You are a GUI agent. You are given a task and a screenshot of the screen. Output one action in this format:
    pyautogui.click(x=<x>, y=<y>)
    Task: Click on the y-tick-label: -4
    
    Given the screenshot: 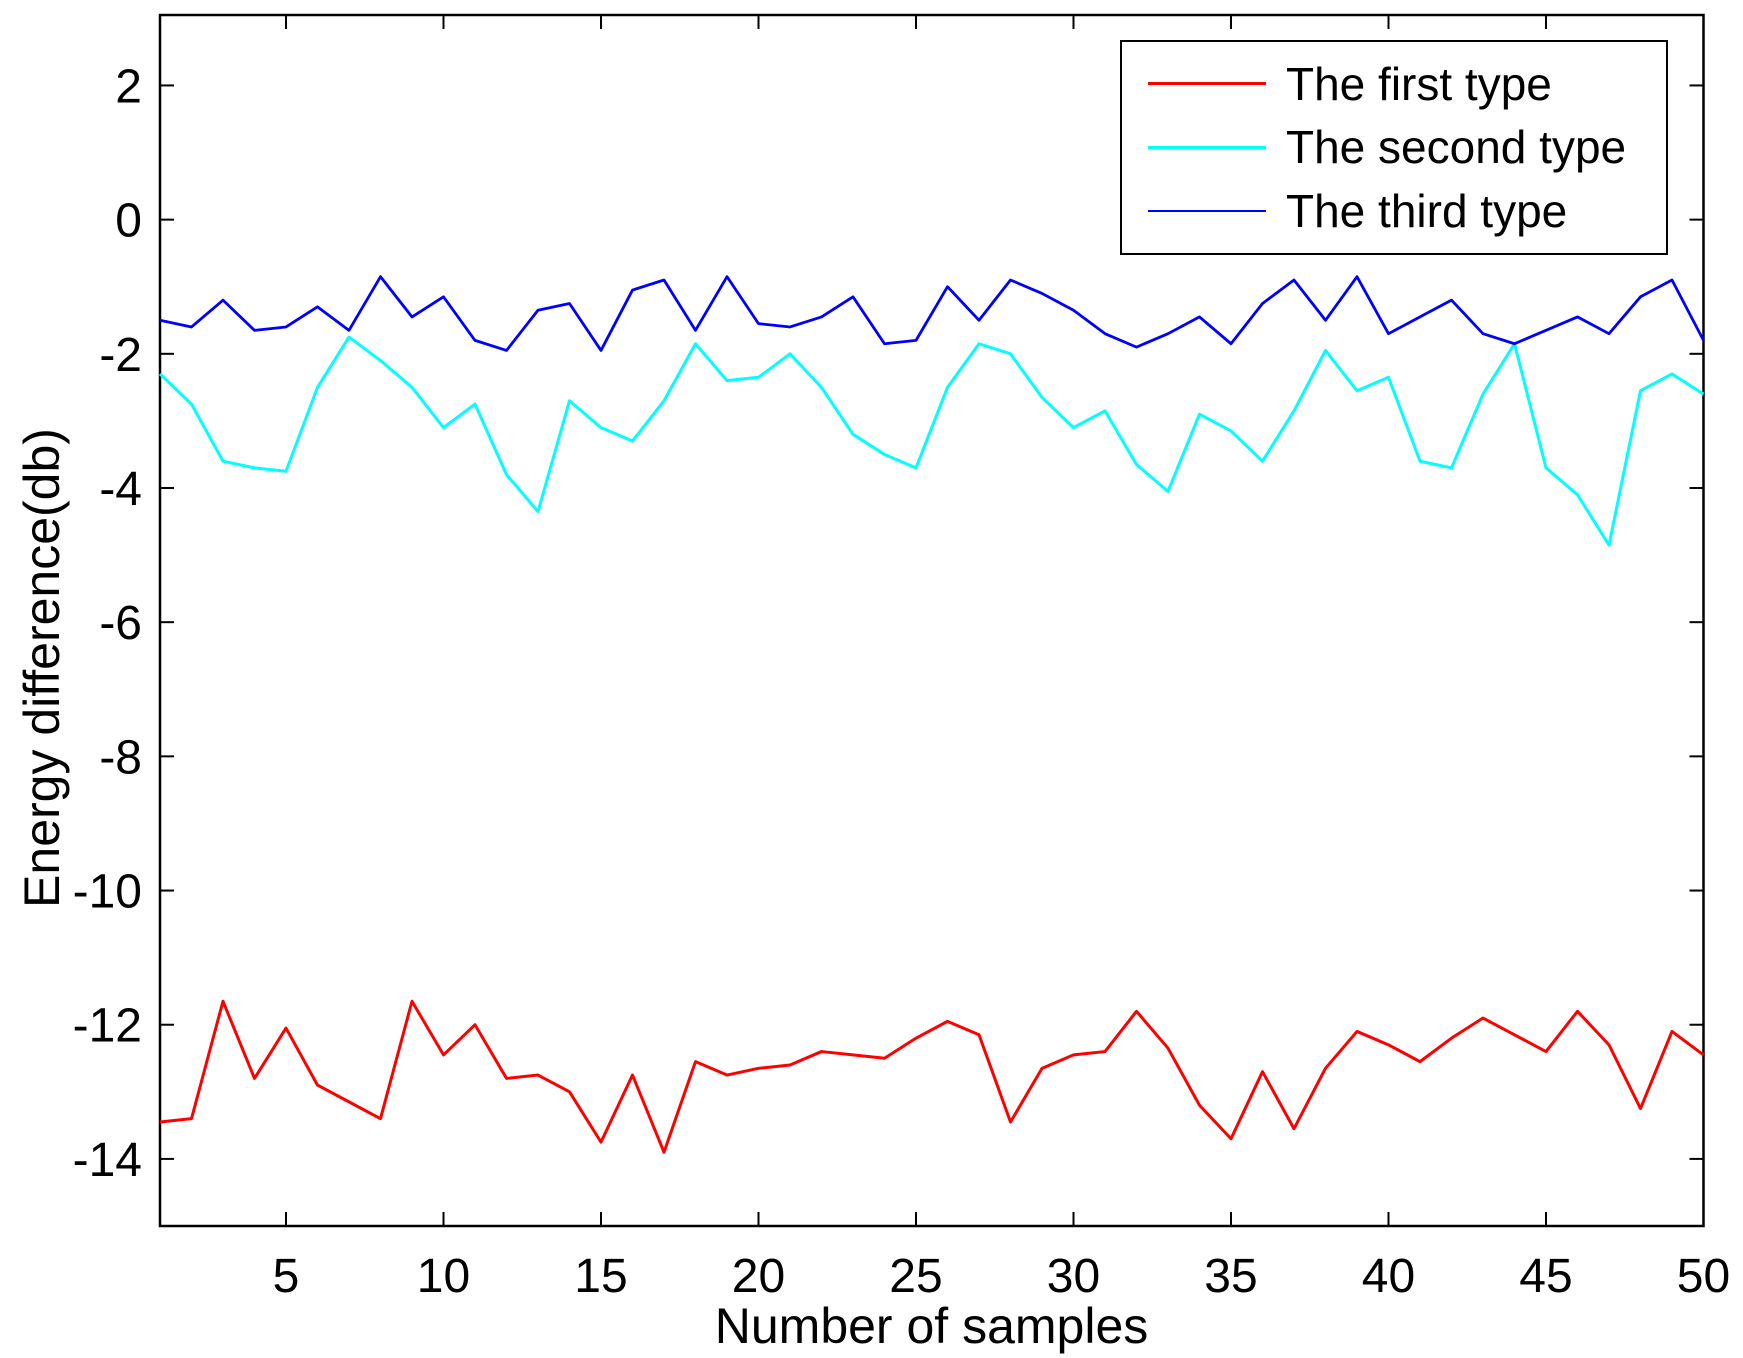 What is the action you would take?
    pyautogui.click(x=120, y=489)
    